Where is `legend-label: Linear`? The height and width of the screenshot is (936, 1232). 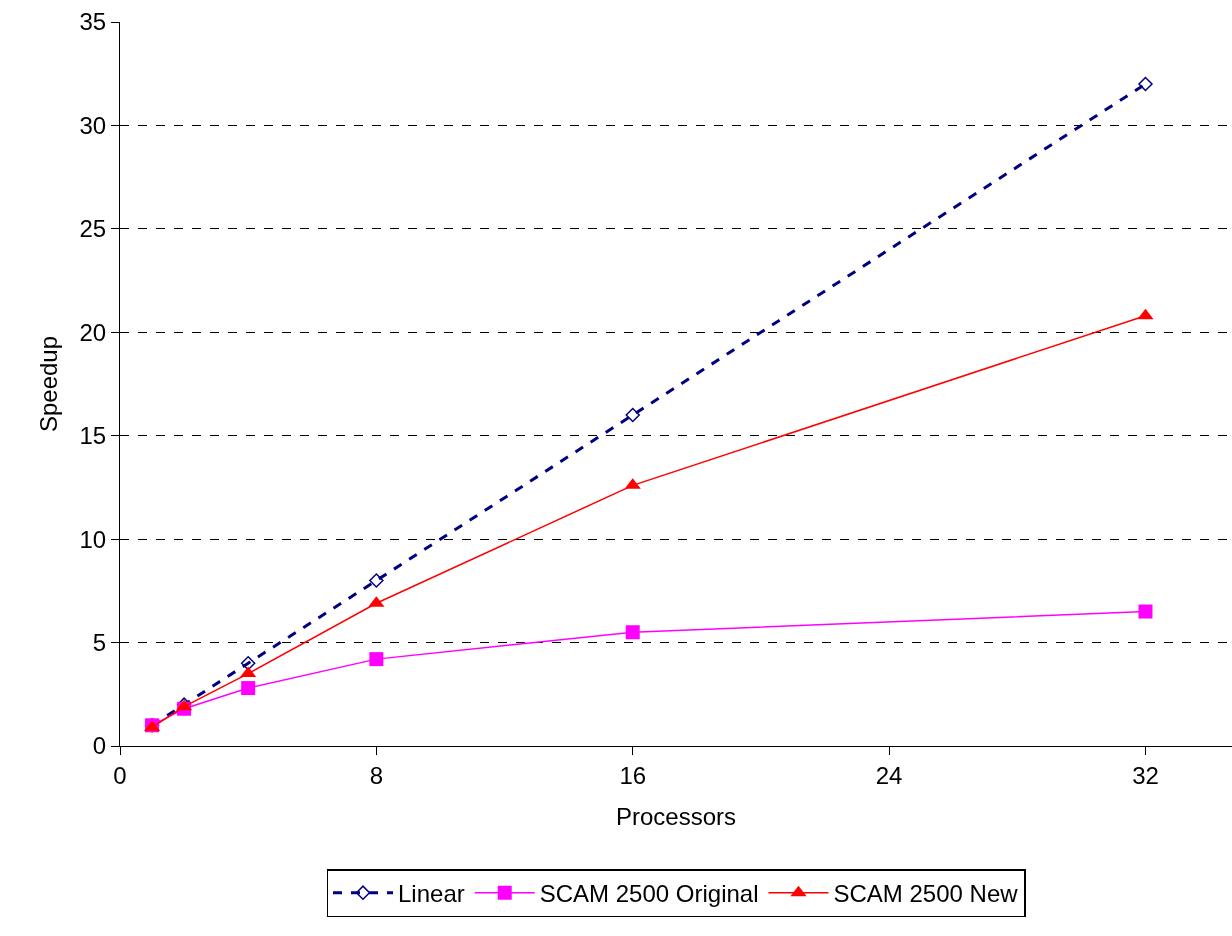 legend-label: Linear is located at coordinates (431, 894).